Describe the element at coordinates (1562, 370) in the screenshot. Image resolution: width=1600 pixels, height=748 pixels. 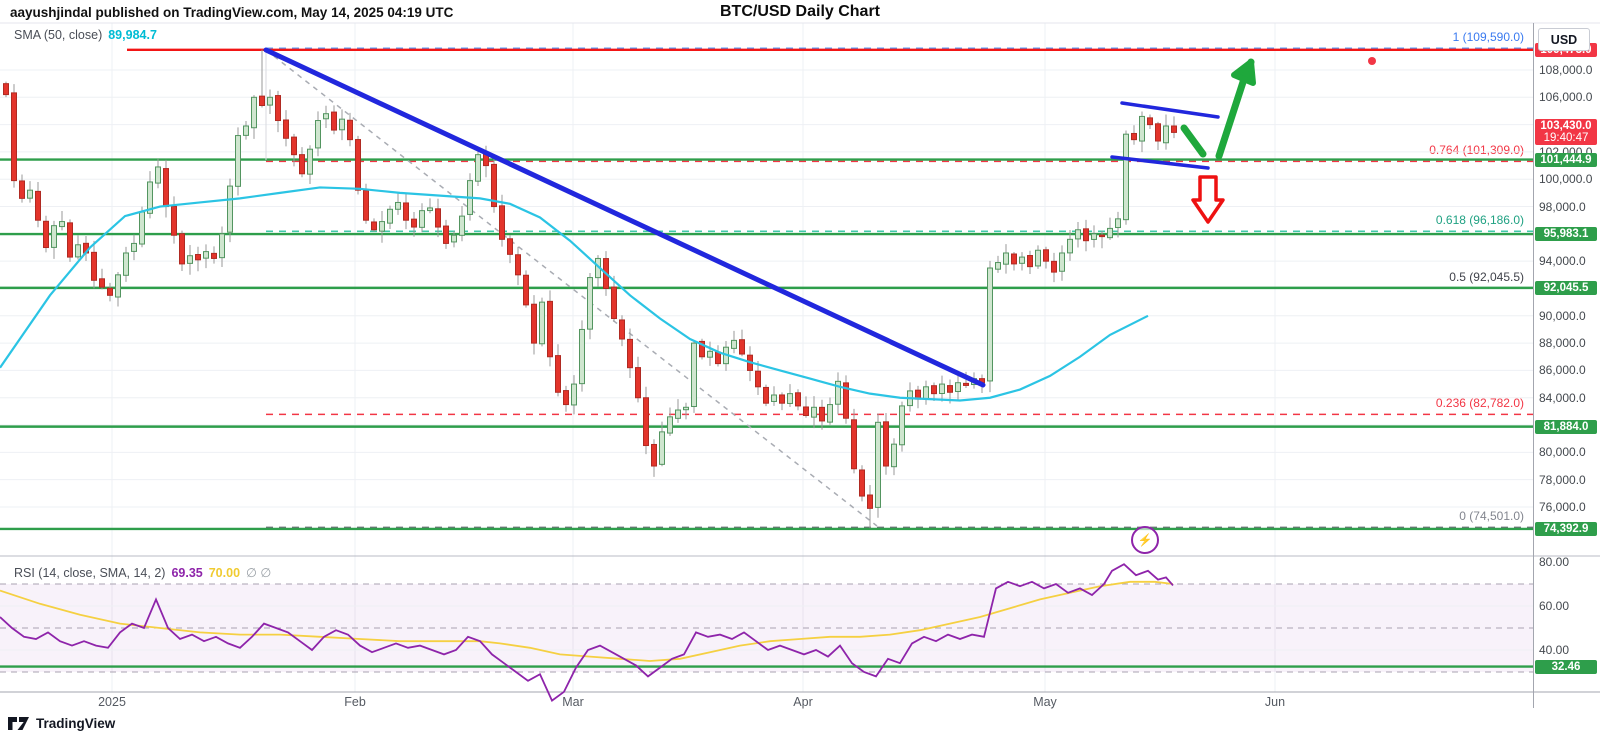
I see `price-tick-label: 86,000.0` at that location.